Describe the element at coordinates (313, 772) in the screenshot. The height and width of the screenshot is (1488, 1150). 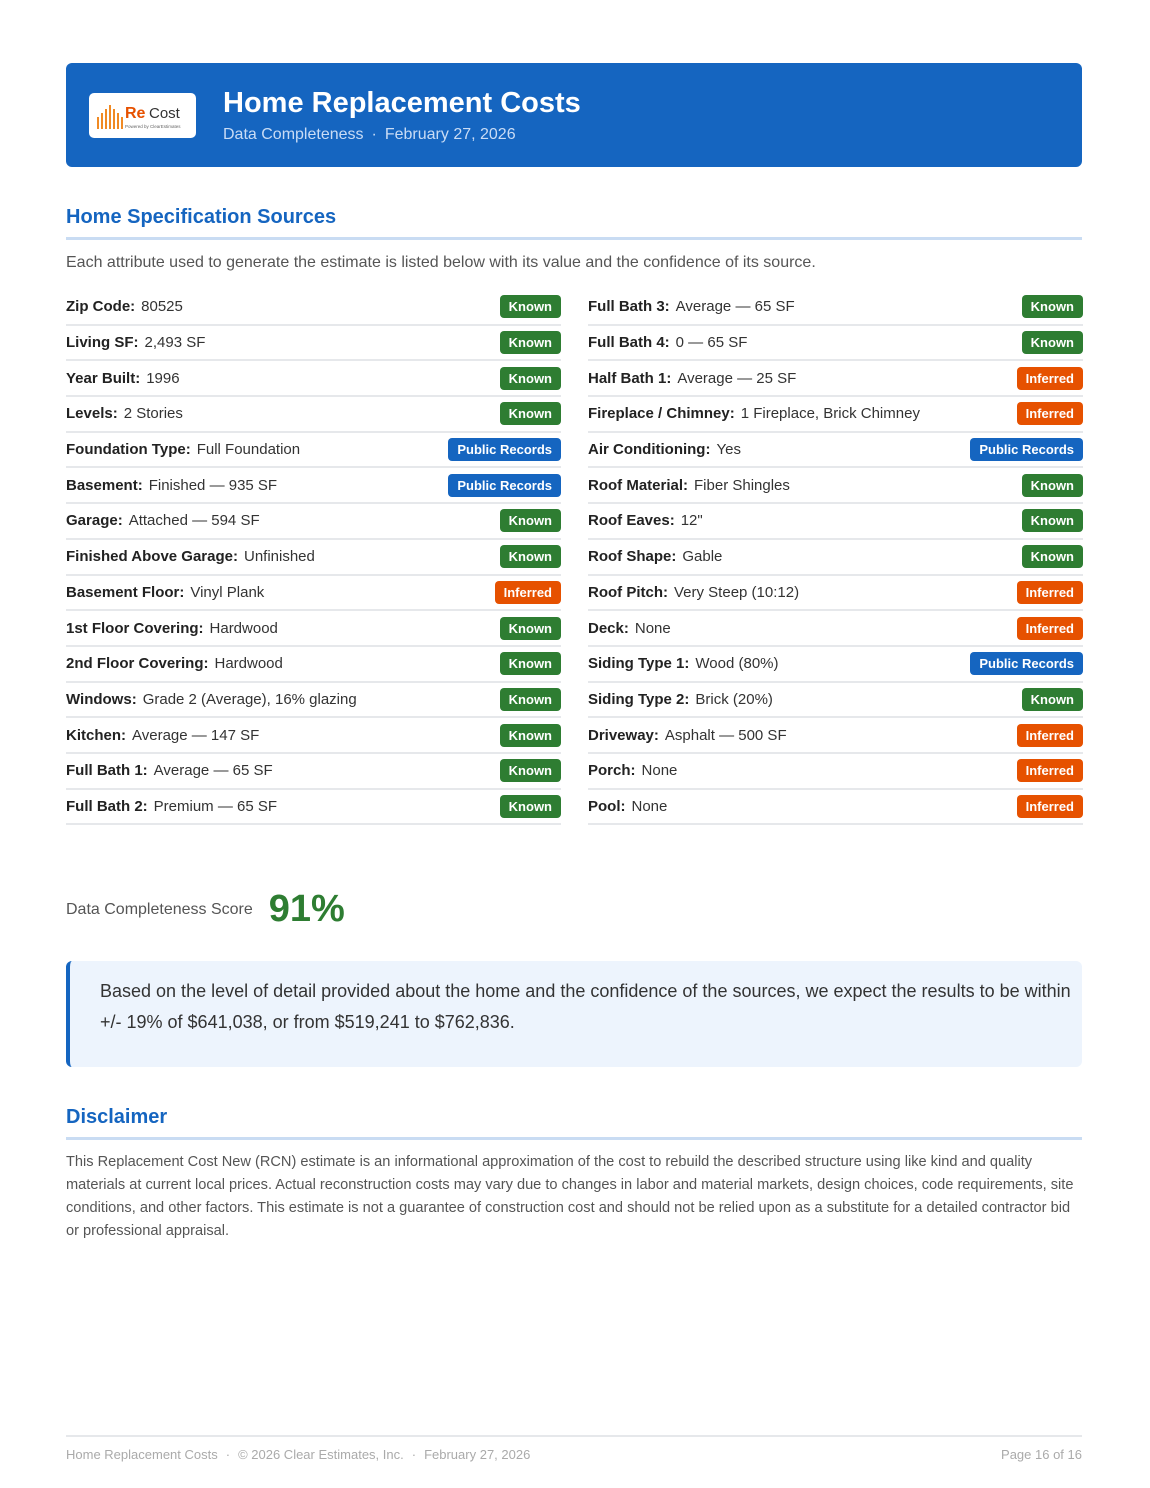
I see `spec-row: Full Bath 1: Average — 65 SF Known` at that location.